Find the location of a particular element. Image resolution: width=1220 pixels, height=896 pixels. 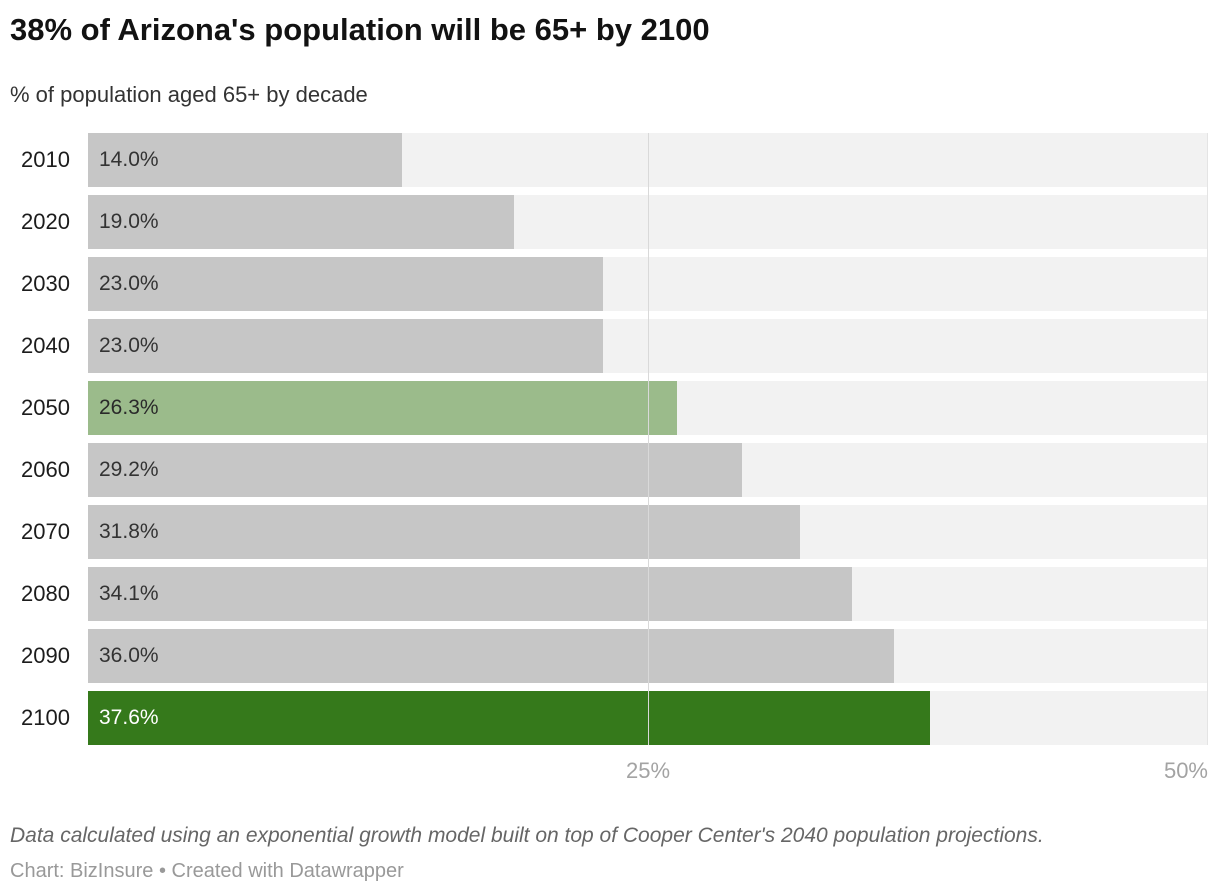

bar-value-label: 37.6% is located at coordinates (129, 717).